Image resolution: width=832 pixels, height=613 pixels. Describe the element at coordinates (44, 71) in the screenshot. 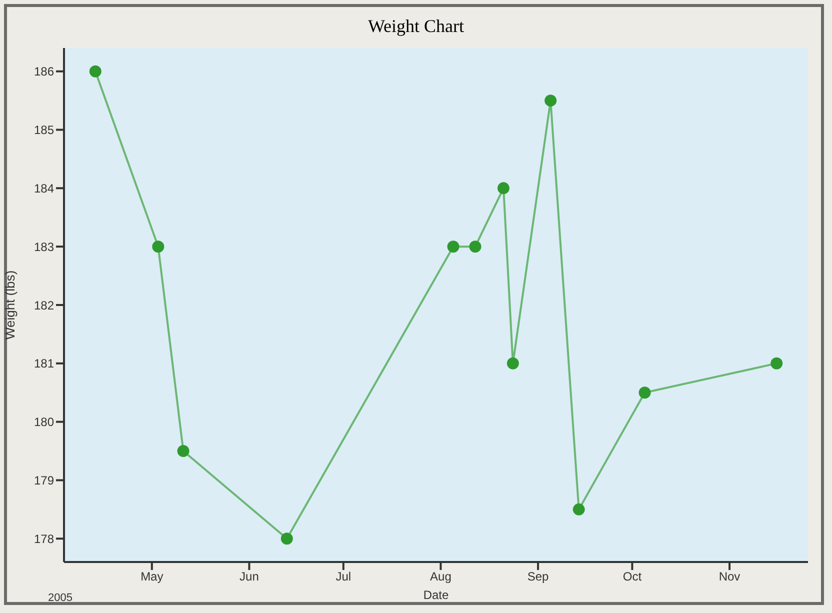

I see `y-tick-label: 186` at that location.